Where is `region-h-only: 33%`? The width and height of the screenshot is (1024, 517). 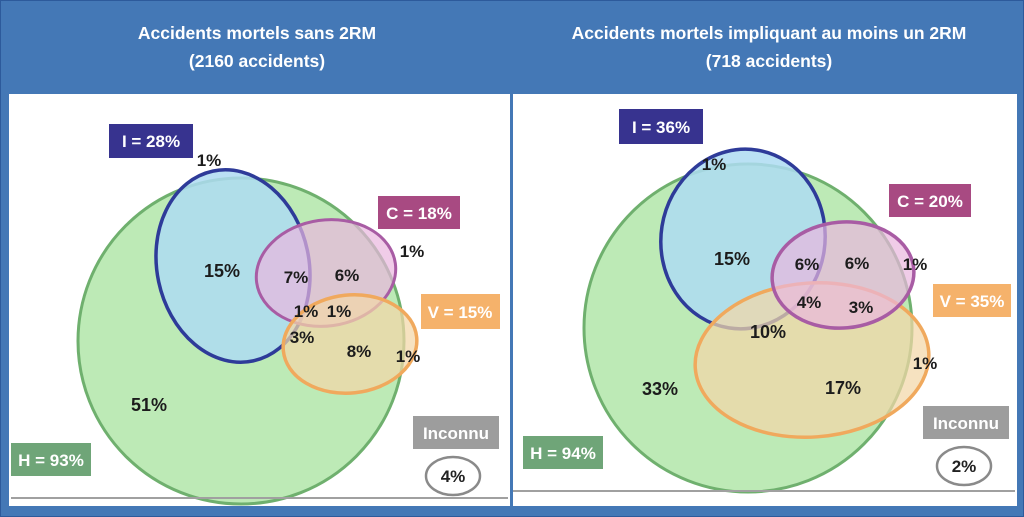 region-h-only: 33% is located at coordinates (660, 389).